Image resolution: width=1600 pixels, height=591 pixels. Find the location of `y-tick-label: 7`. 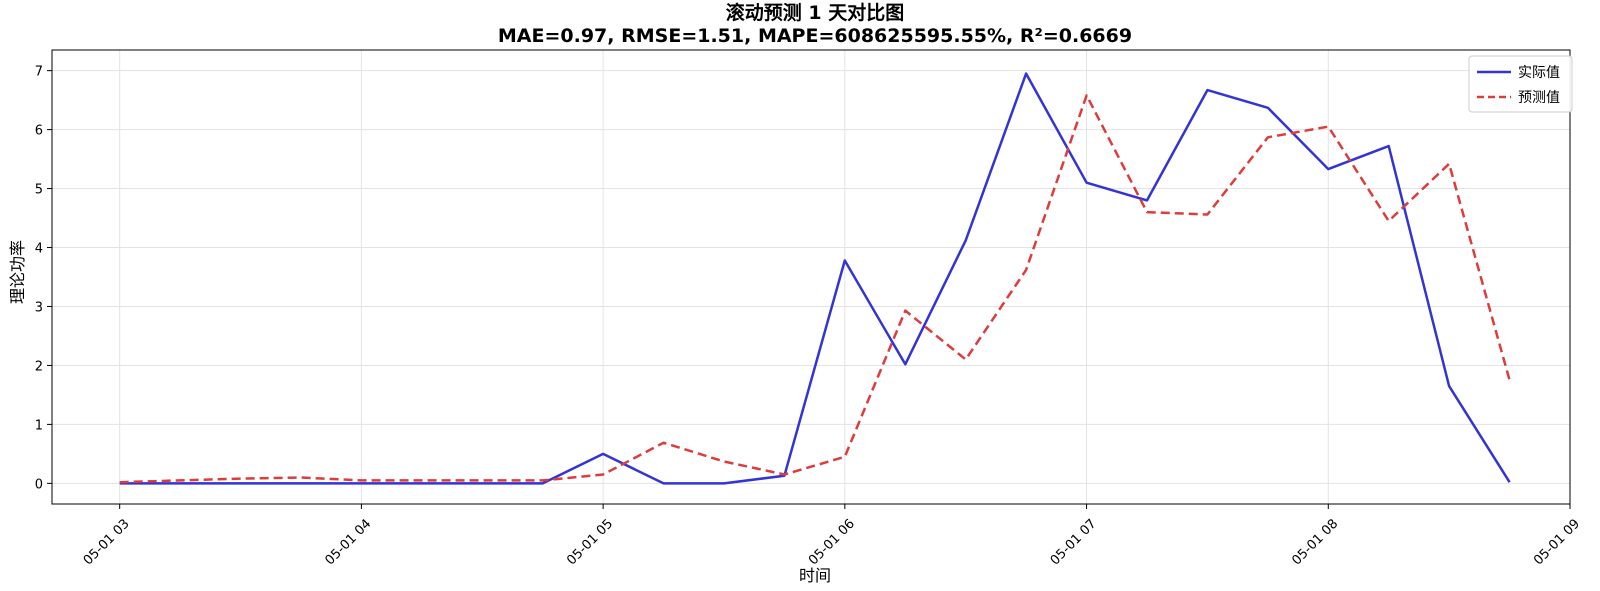

y-tick-label: 7 is located at coordinates (39, 72).